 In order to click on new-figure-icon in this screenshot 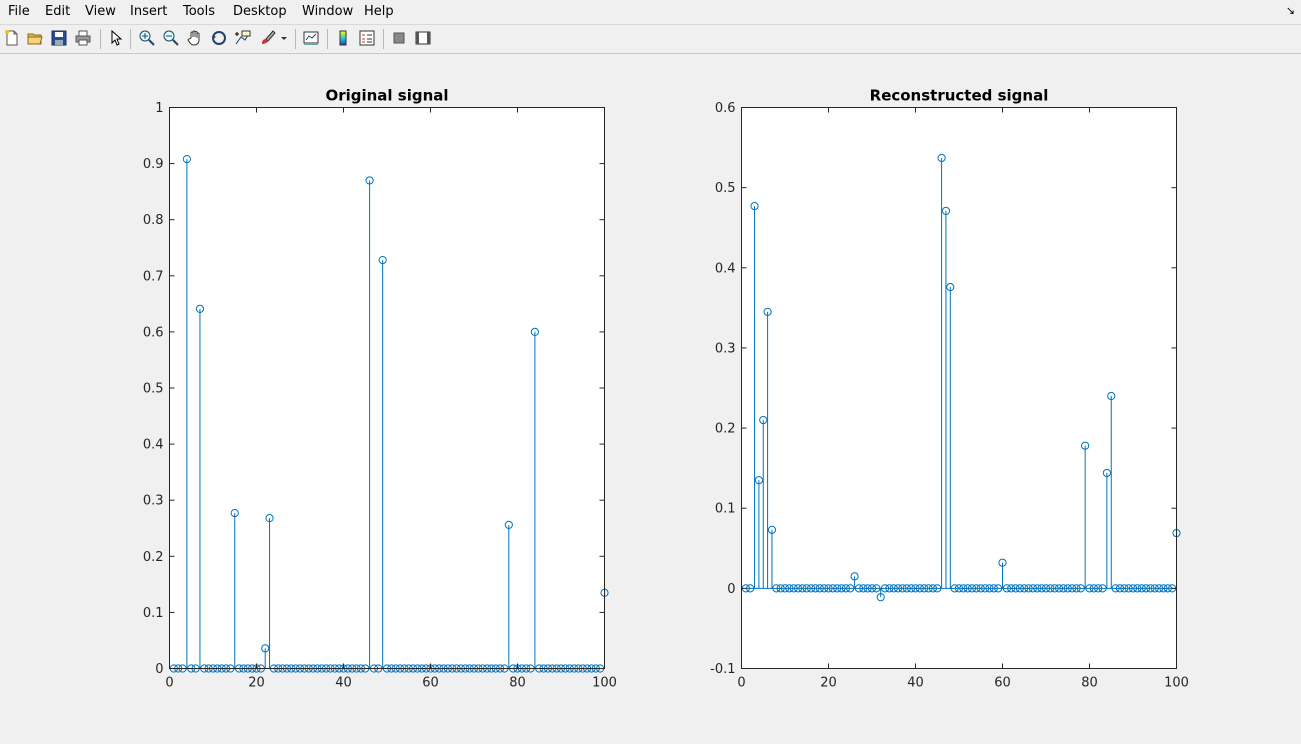, I will do `click(12, 38)`.